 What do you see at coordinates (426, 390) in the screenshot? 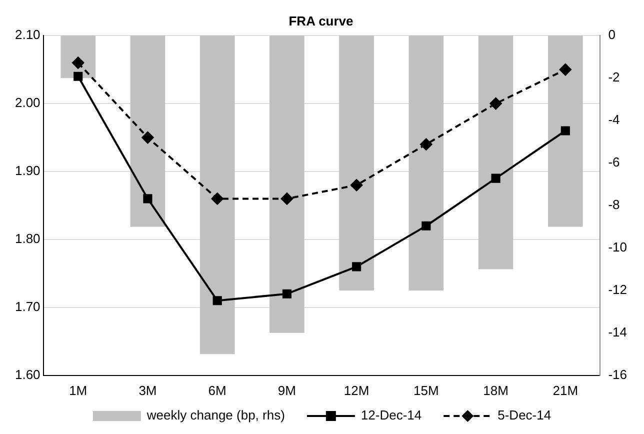
I see `x-tick-label: 15M` at bounding box center [426, 390].